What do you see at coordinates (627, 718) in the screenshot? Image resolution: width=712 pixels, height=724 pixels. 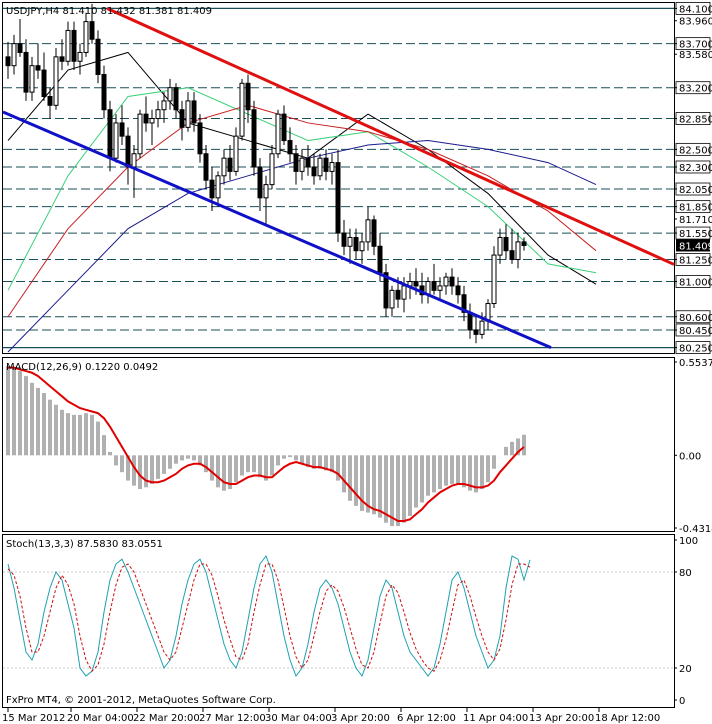 I see `time-tick-label: 18 Apr 12:00` at bounding box center [627, 718].